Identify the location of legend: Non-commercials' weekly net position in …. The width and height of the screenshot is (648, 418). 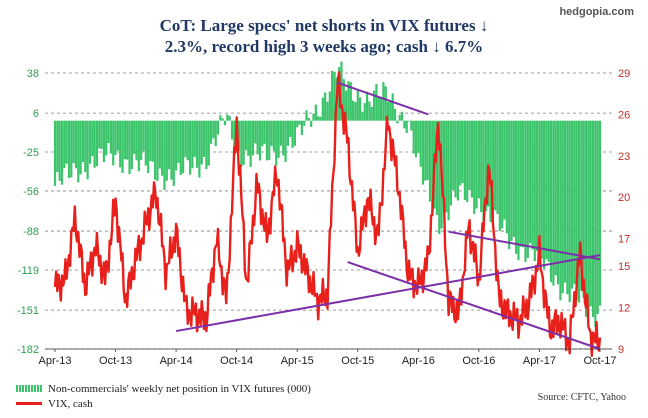
(163, 396).